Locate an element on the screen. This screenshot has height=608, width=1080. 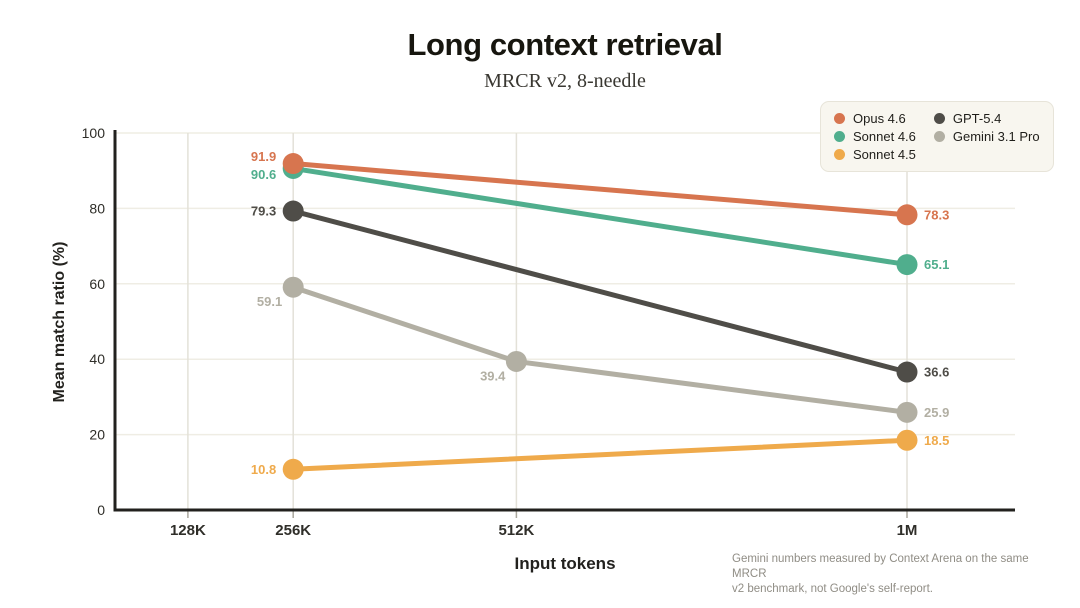
legend-item-gpt-5-4: GPT-5.4 is located at coordinates (986, 118).